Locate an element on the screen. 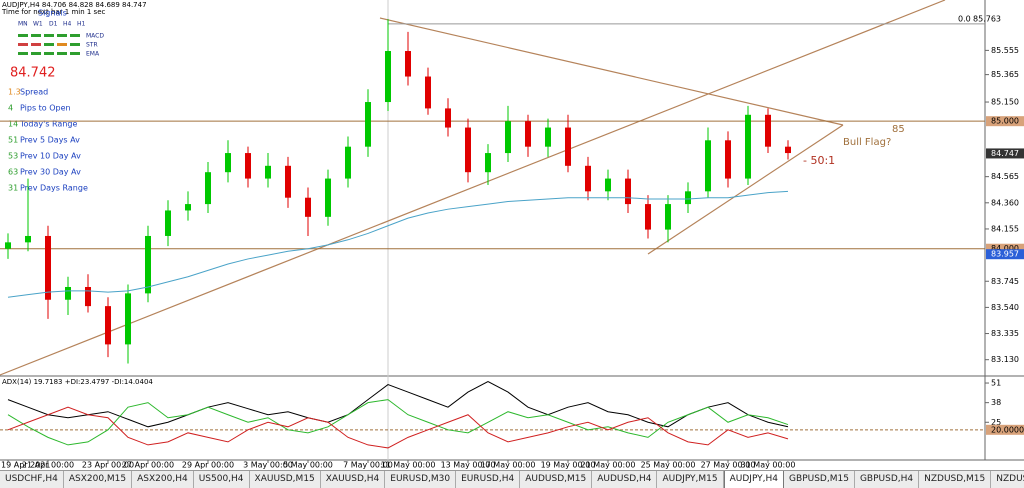  bid-label: 84.747 is located at coordinates (1005, 153).